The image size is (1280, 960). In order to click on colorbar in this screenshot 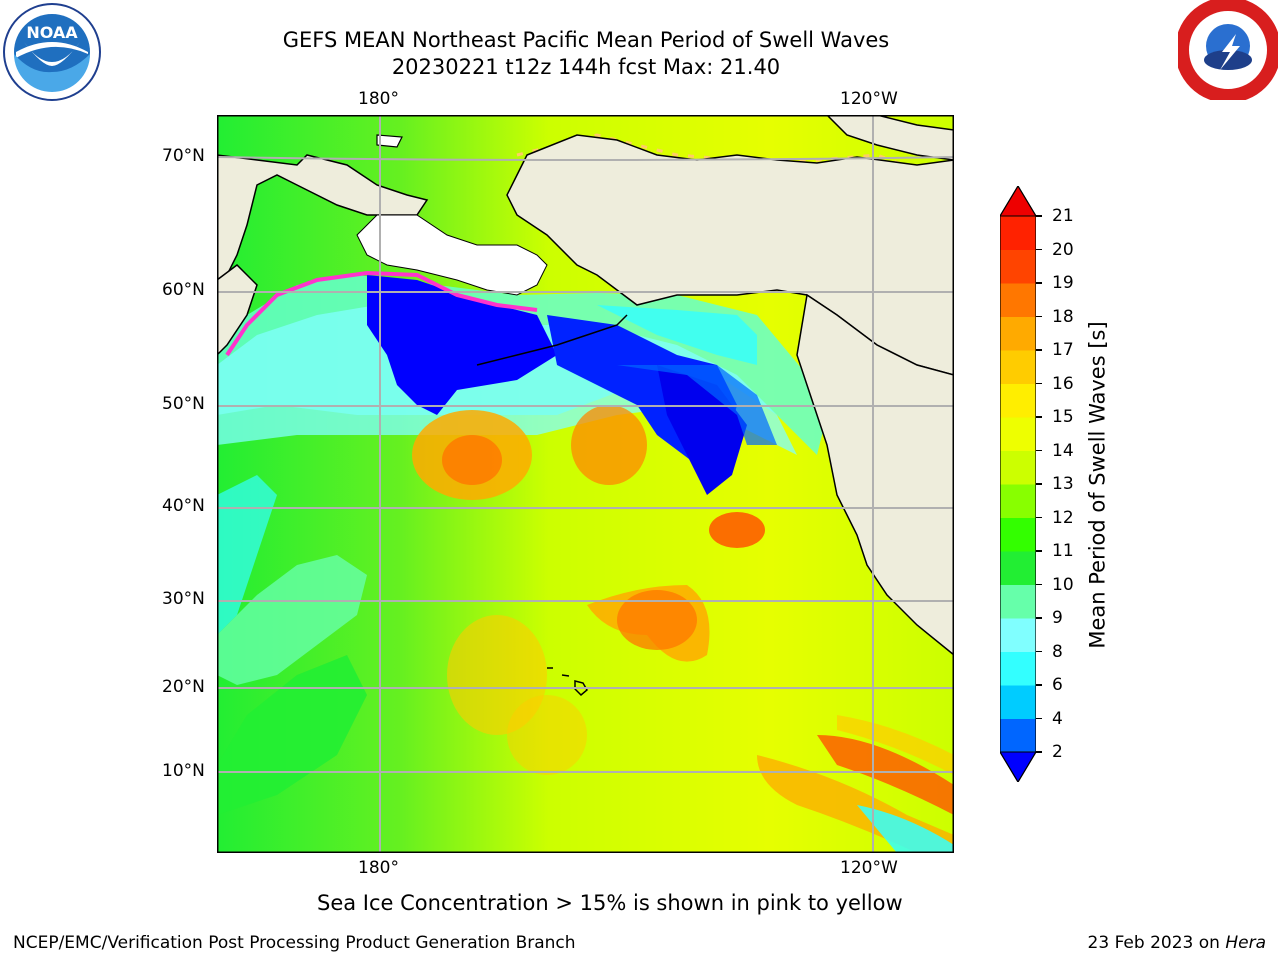, I will do `click(1018, 484)`.